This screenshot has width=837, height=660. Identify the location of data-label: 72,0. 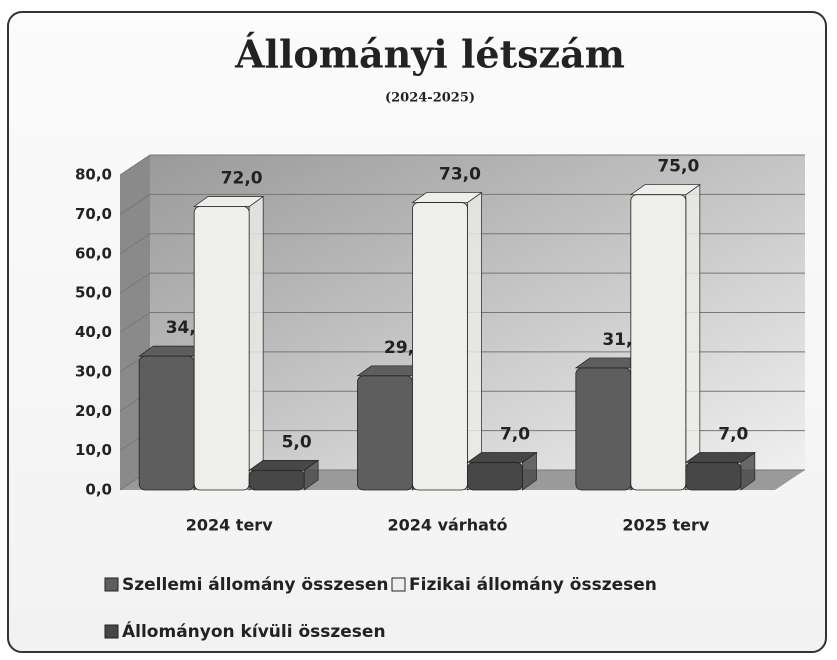
(242, 179).